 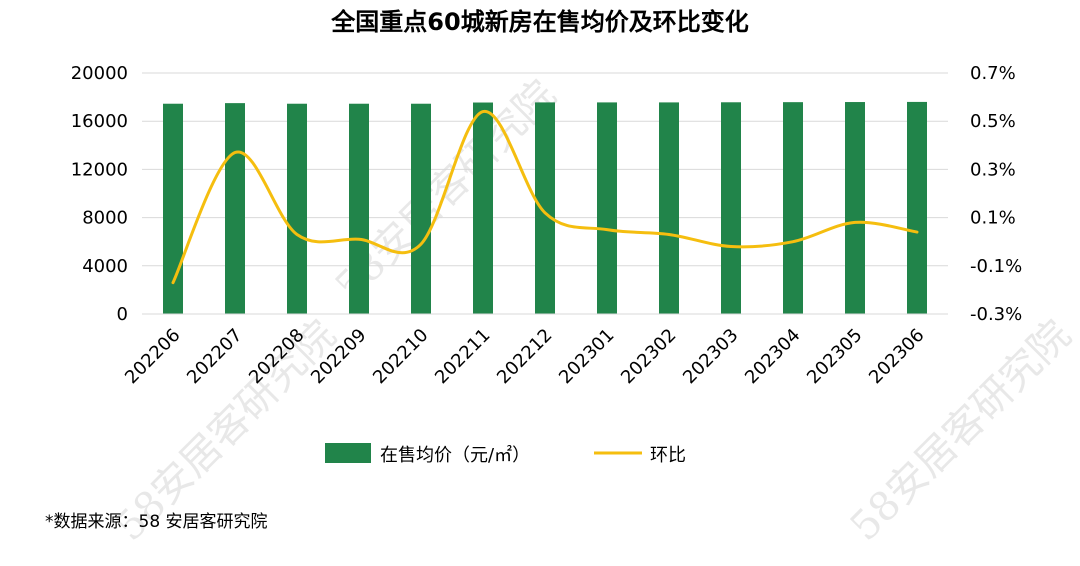 I want to click on legend: 在售均价（元/㎡） 环比, so click(x=505, y=454).